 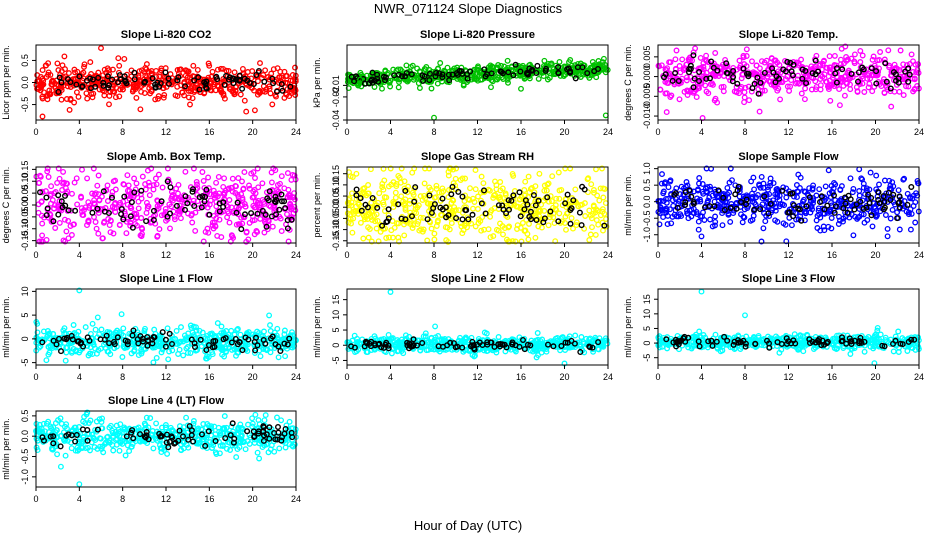 What do you see at coordinates (477, 88) in the screenshot?
I see `points` at bounding box center [477, 88].